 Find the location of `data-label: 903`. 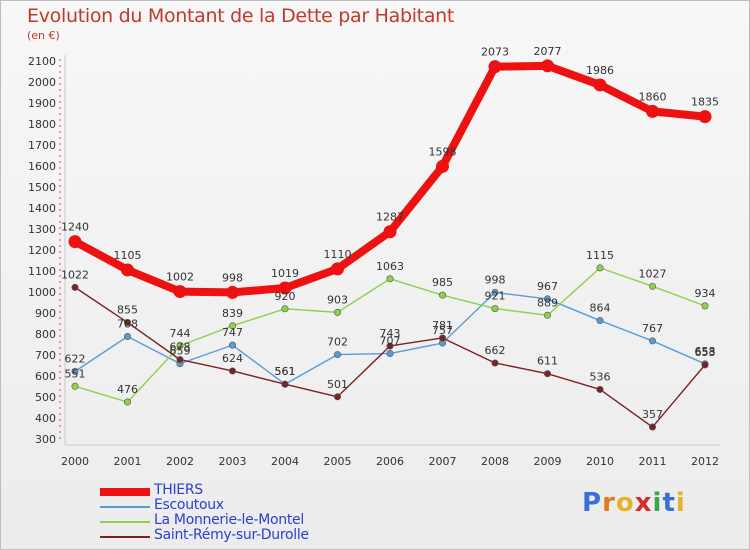

data-label: 903 is located at coordinates (337, 299).